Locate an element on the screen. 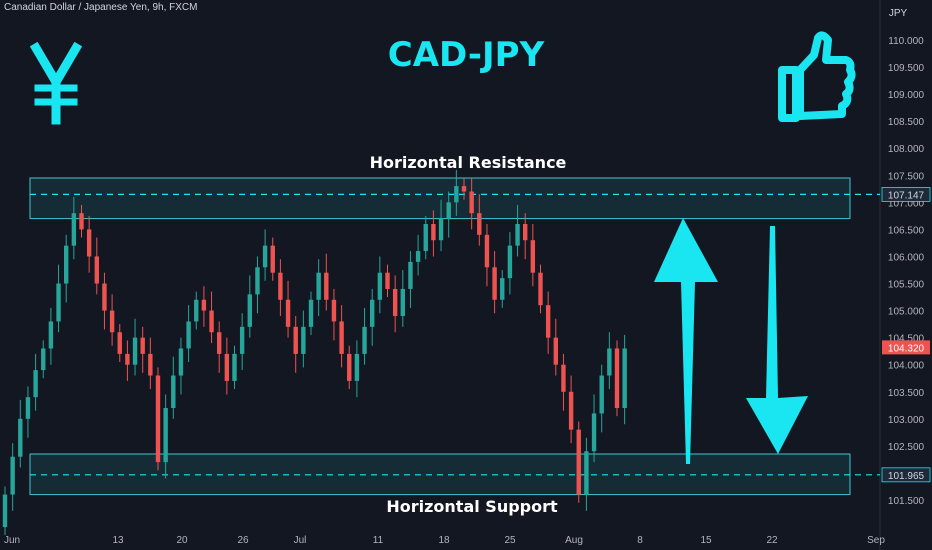 Image resolution: width=932 pixels, height=550 pixels. price-tick-label: 108.000 is located at coordinates (906, 149).